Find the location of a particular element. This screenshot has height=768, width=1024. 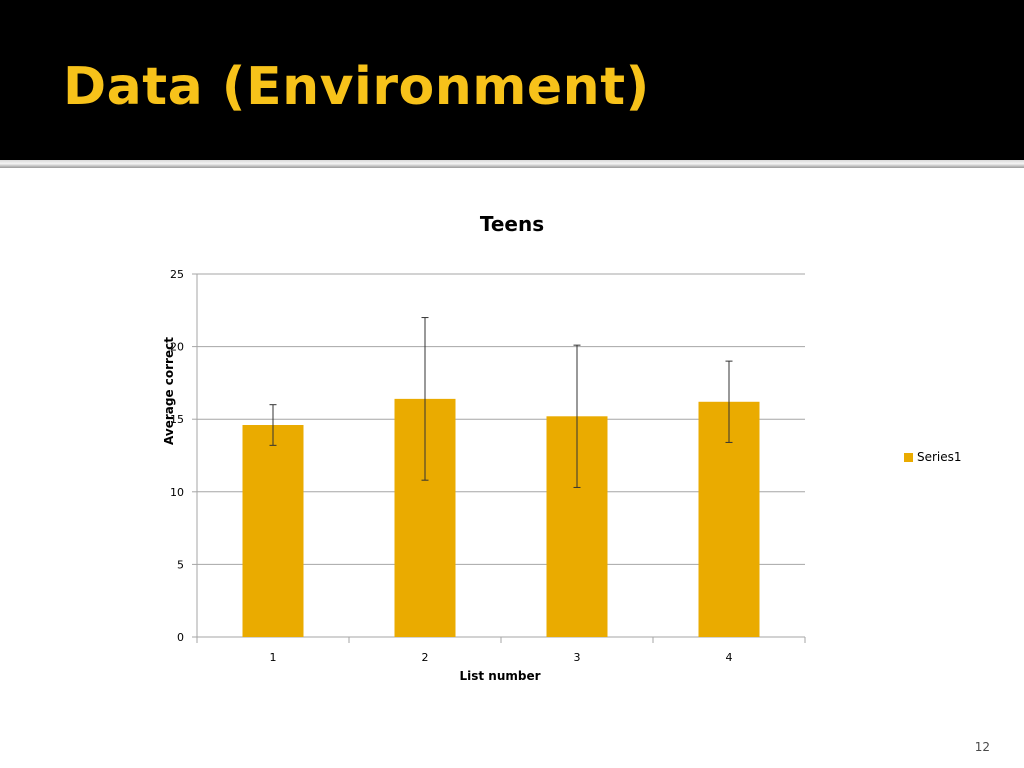

y-tick-label: 5 is located at coordinates (180, 564).